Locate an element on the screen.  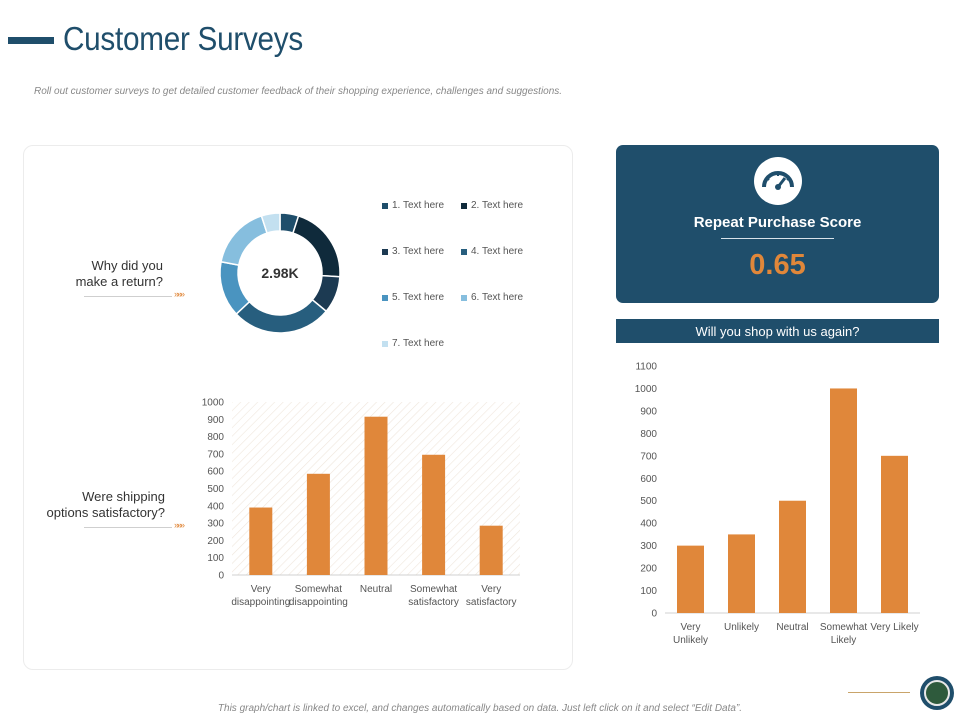
legend-label: 6. Text here is located at coordinates (497, 297).